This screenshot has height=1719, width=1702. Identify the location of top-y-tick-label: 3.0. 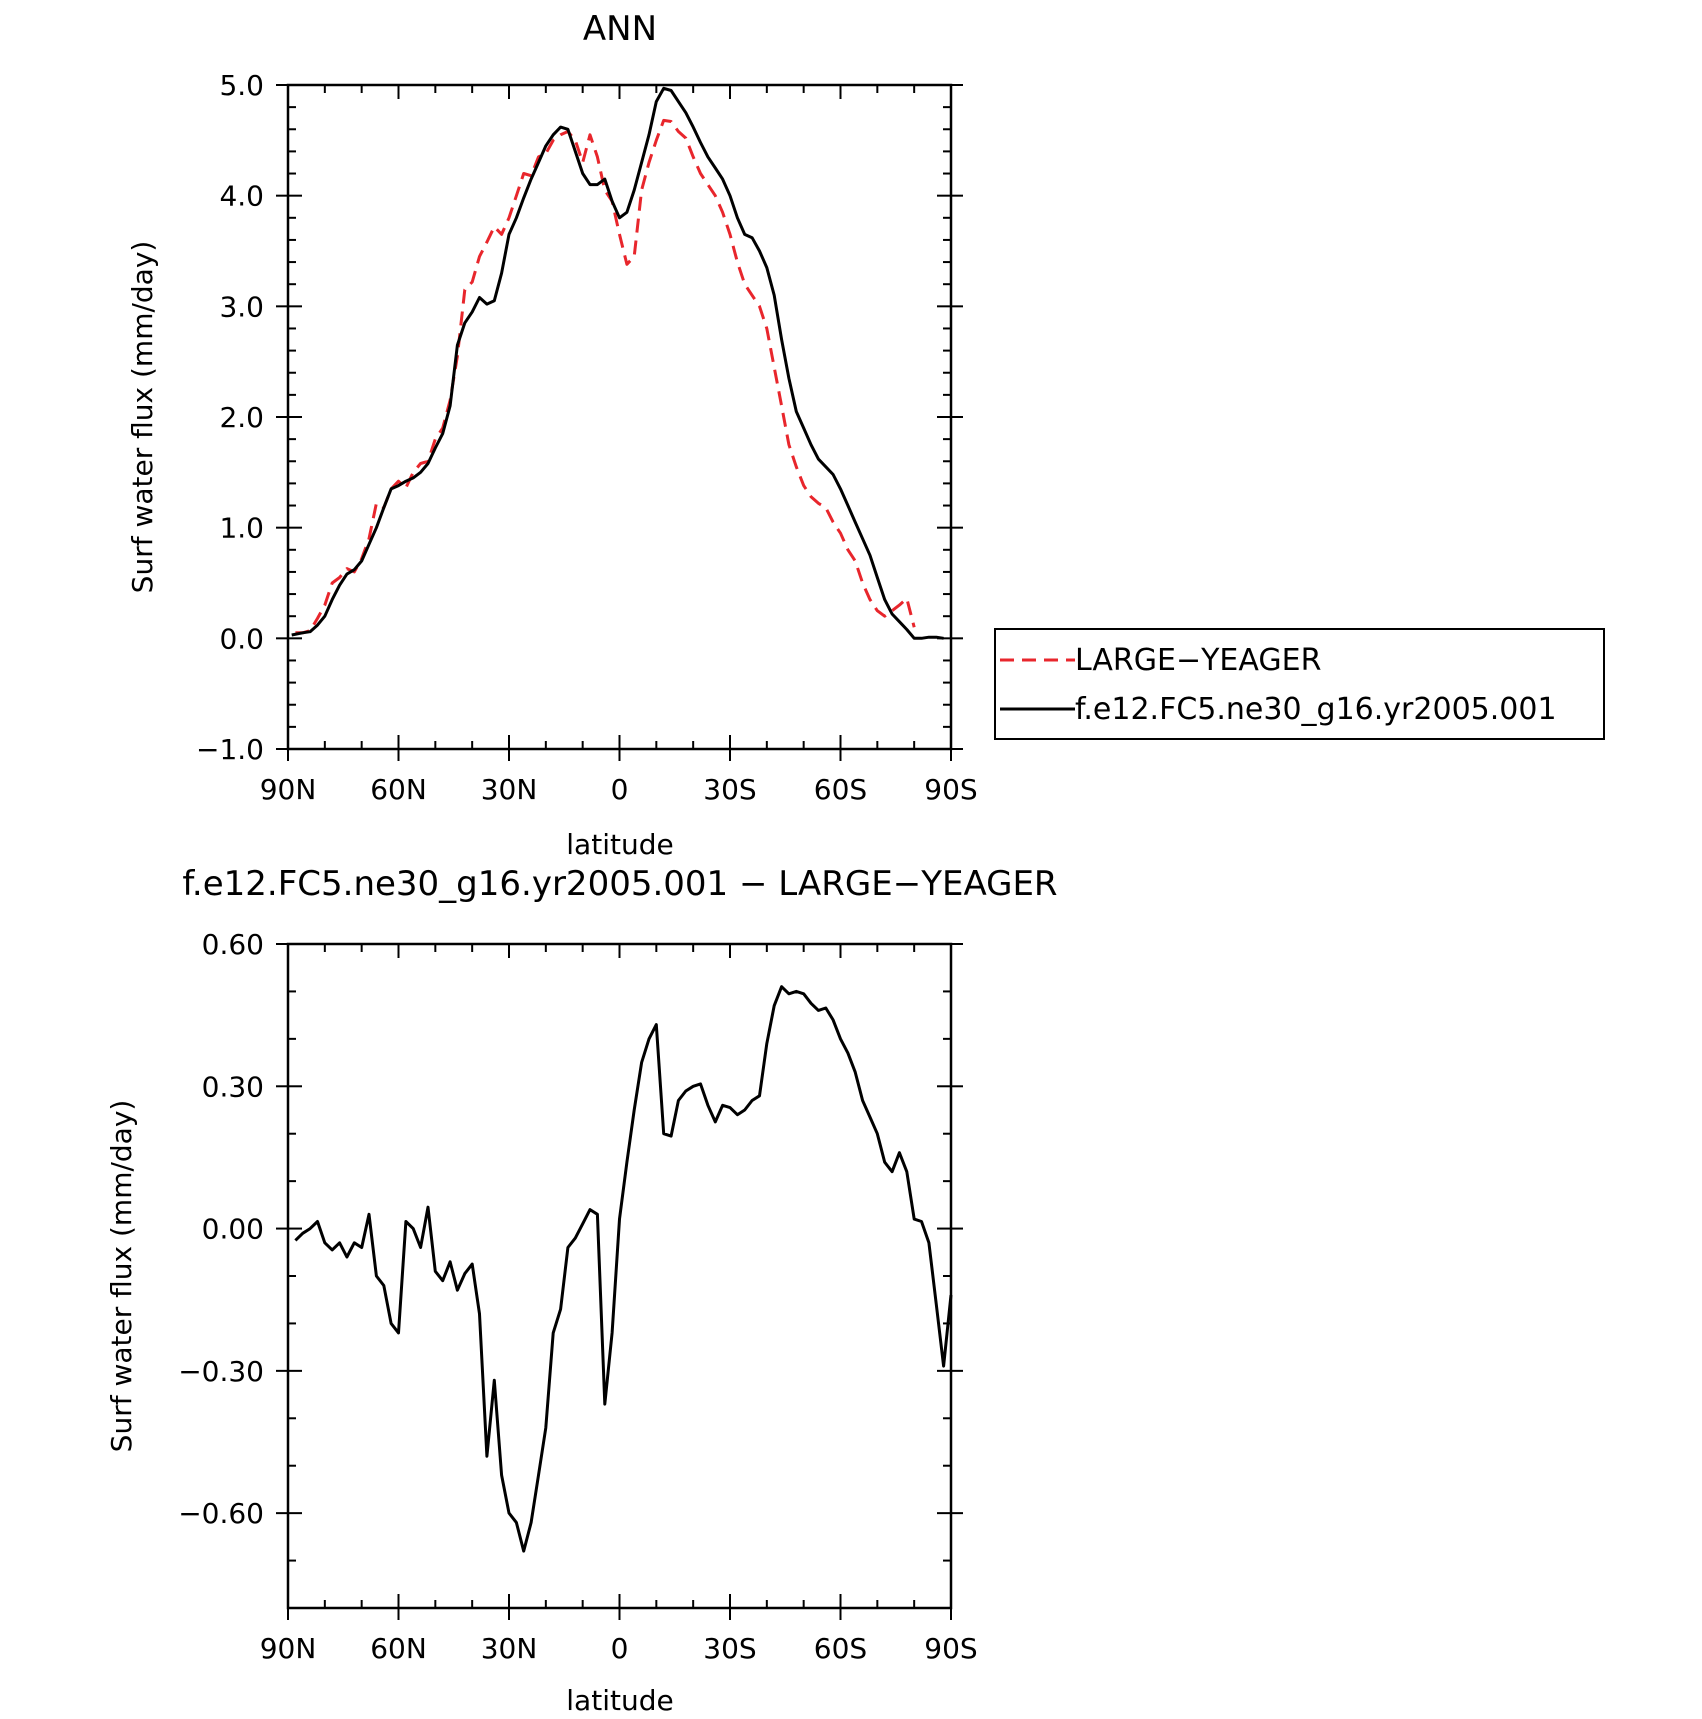
(241, 306).